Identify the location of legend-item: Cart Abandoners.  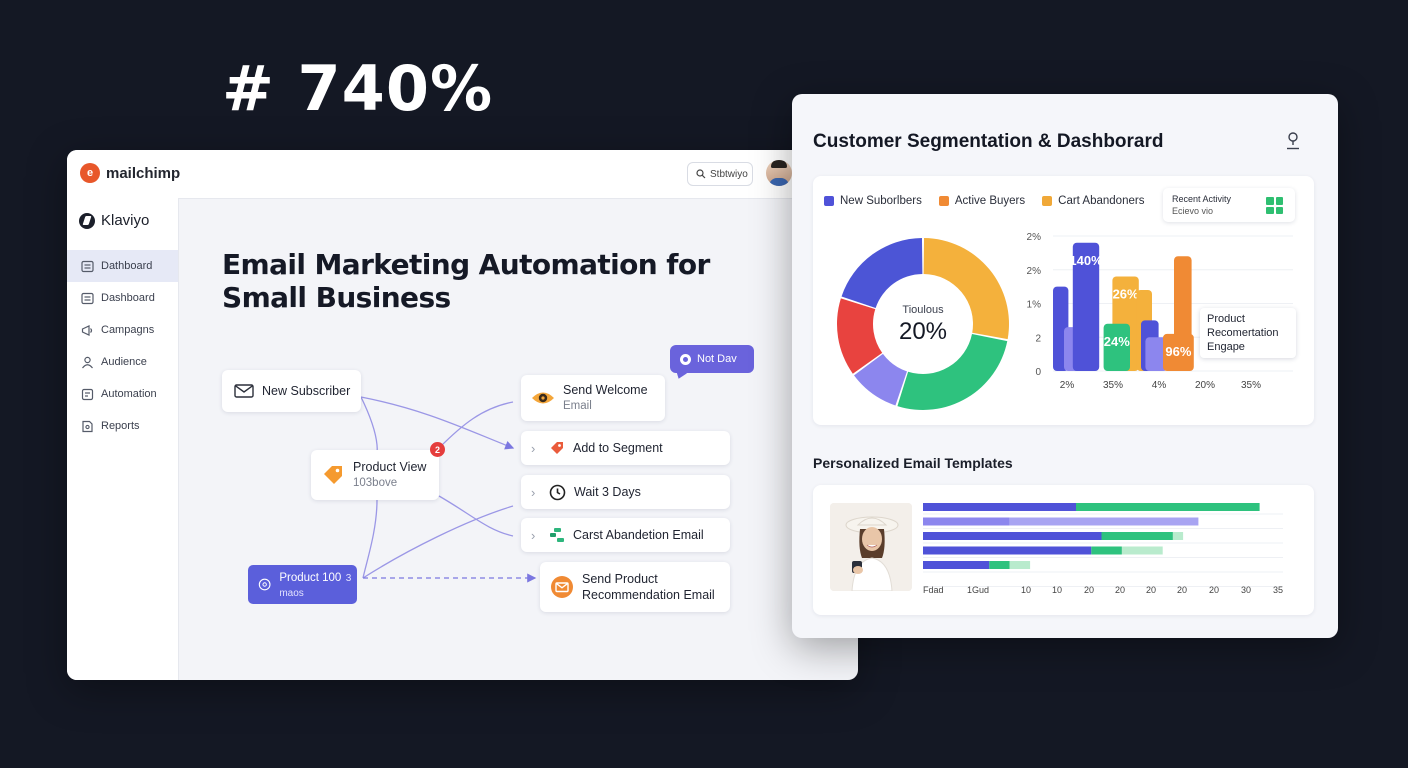
(1093, 201).